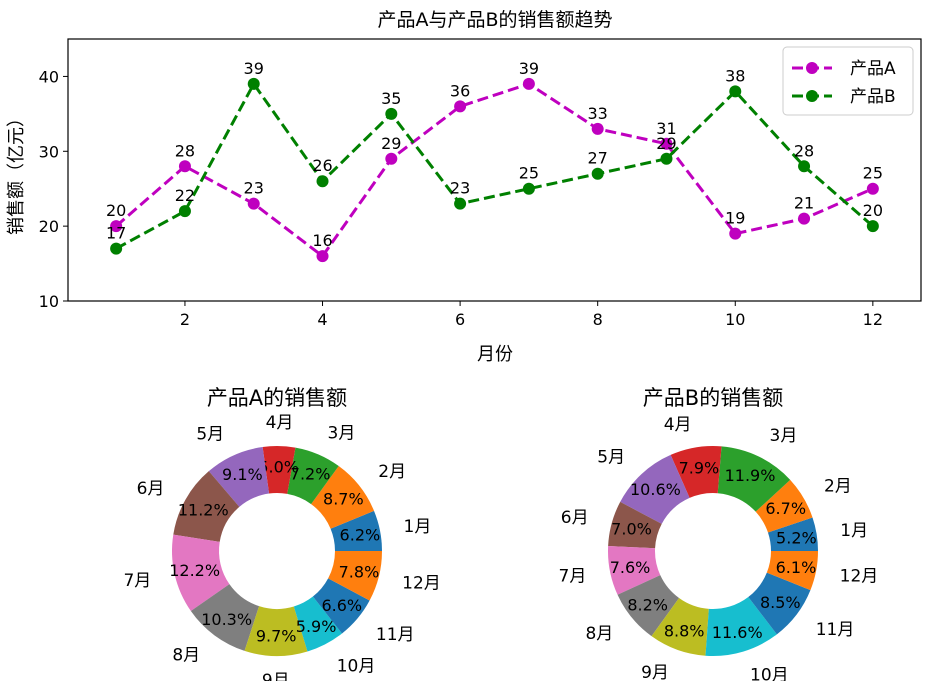 The width and height of the screenshot is (929, 681). I want to click on donut-b-percent-label: 5.2%, so click(796, 537).